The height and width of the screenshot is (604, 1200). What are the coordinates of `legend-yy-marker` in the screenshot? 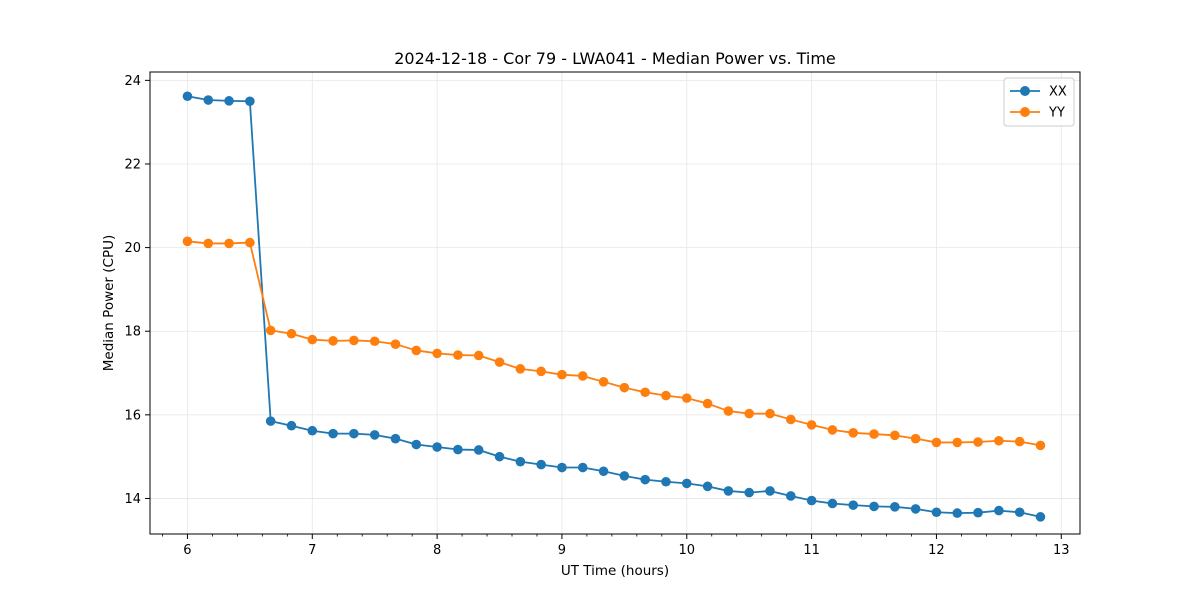 It's located at (1025, 112).